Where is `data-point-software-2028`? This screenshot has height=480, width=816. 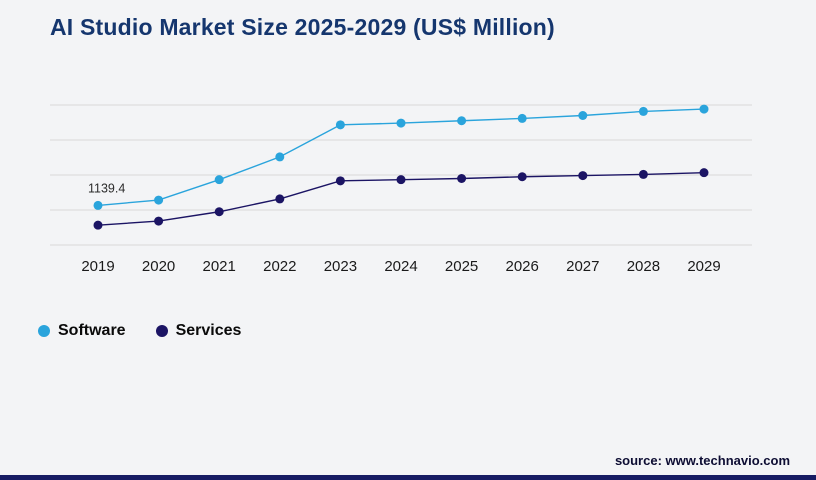
data-point-software-2028 is located at coordinates (643, 111).